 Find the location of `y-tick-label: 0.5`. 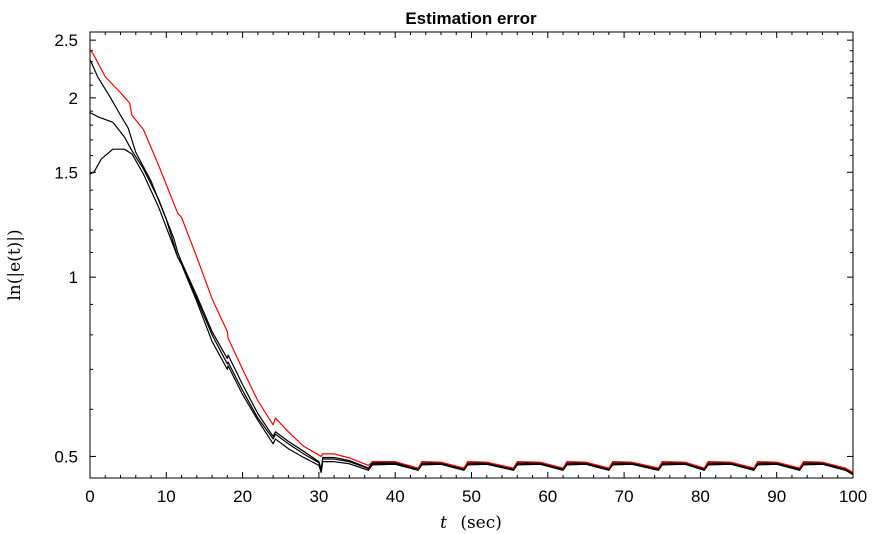

y-tick-label: 0.5 is located at coordinates (66, 456).